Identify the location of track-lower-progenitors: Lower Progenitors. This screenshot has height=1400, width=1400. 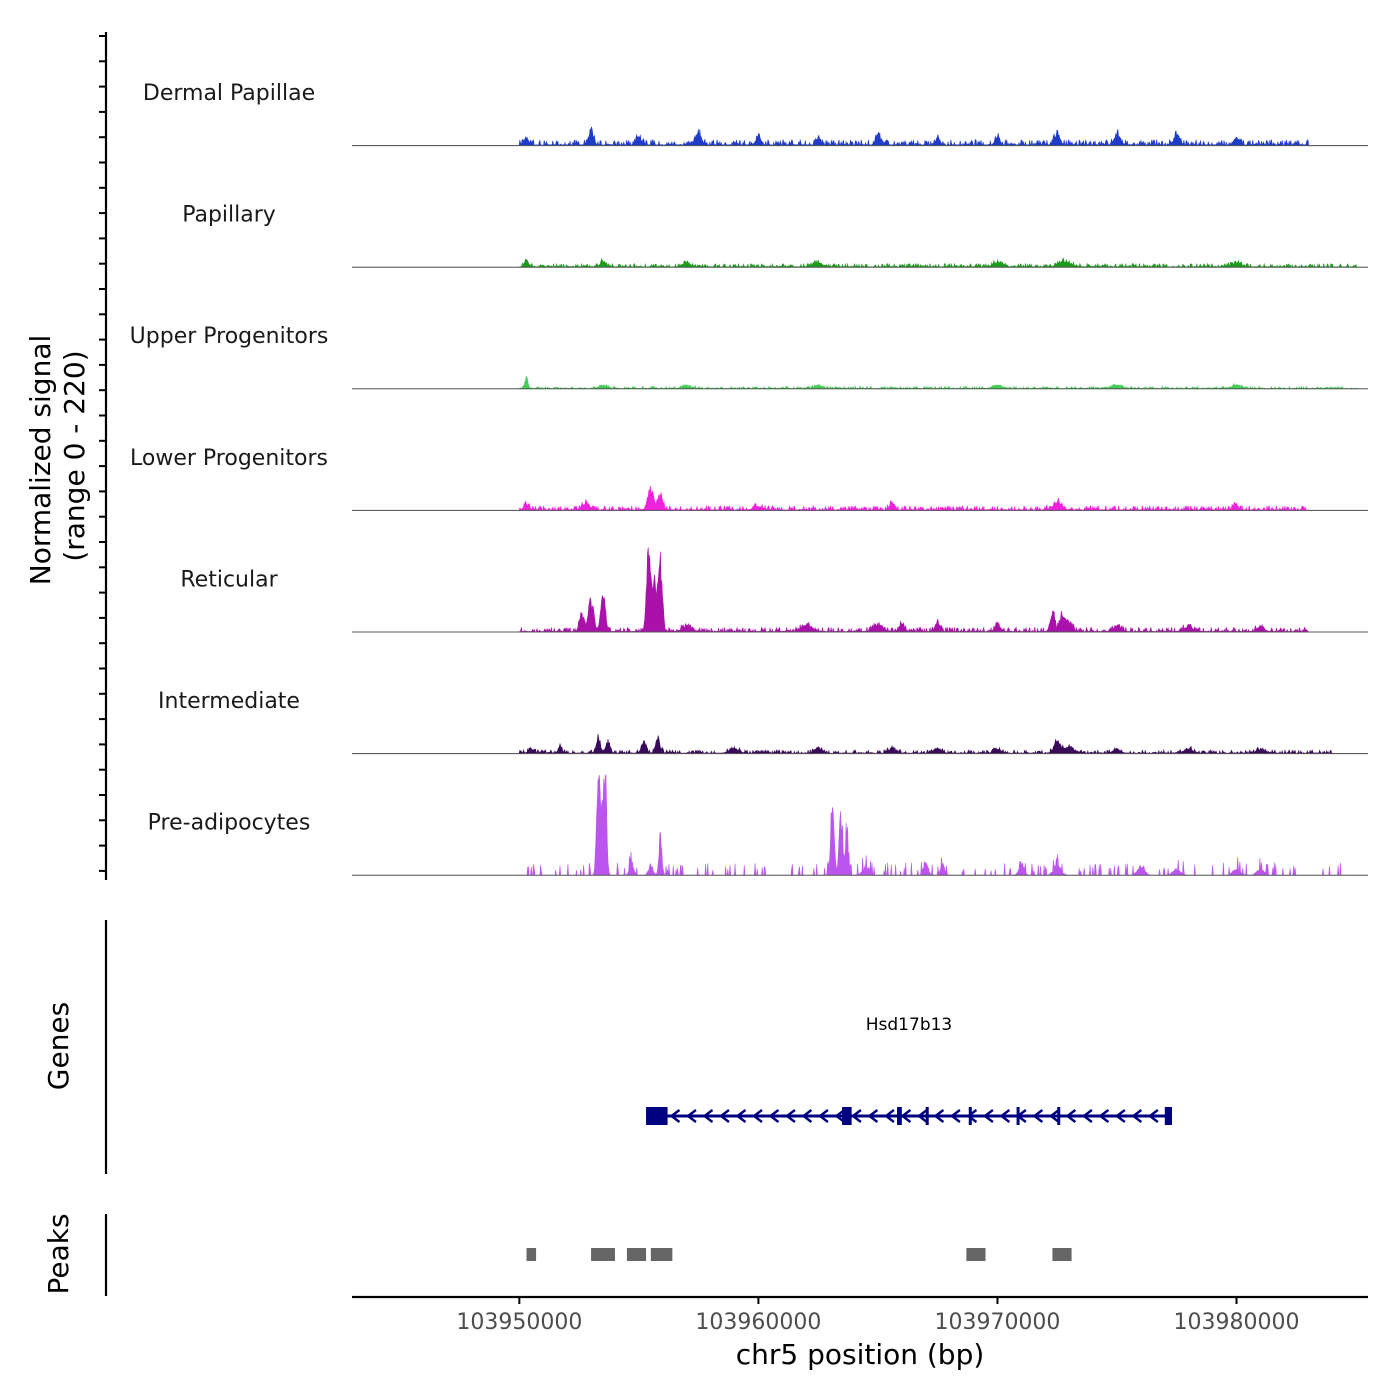
(749, 479).